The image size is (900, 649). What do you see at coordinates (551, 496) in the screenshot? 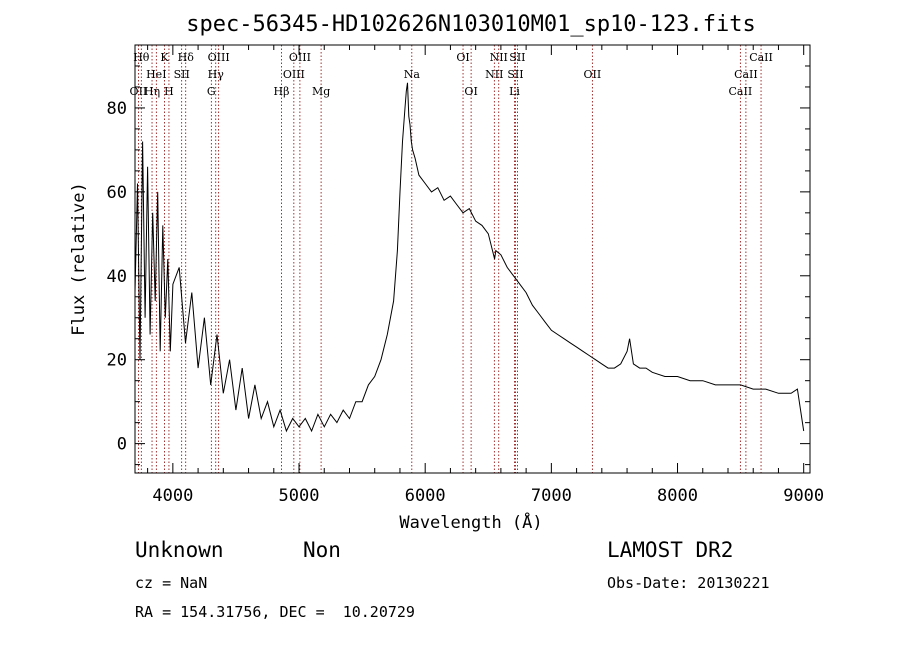
I see `x-tick-label: 7000` at bounding box center [551, 496].